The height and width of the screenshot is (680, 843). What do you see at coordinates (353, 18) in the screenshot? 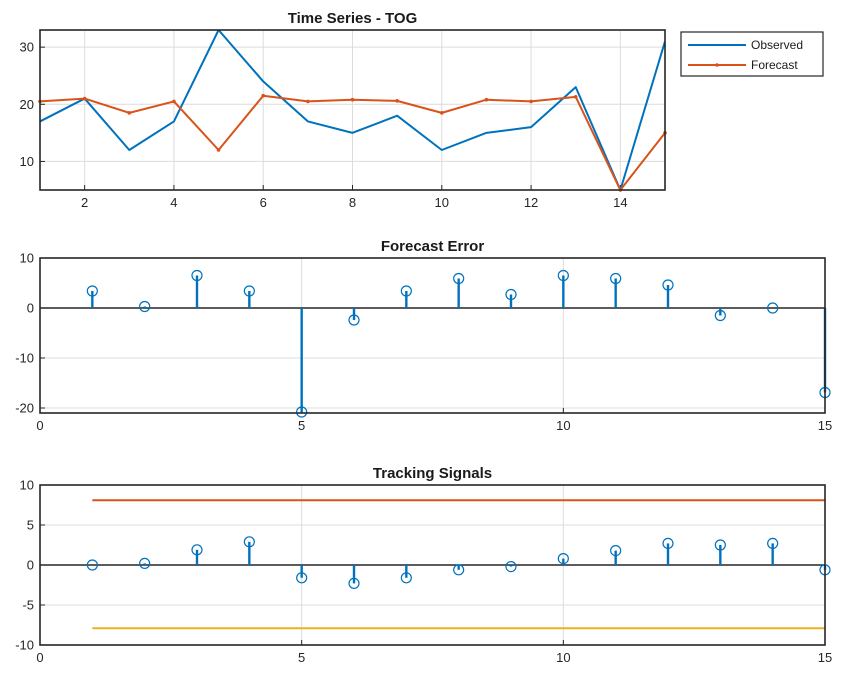
I see `chart-title: Time Series - TOG` at bounding box center [353, 18].